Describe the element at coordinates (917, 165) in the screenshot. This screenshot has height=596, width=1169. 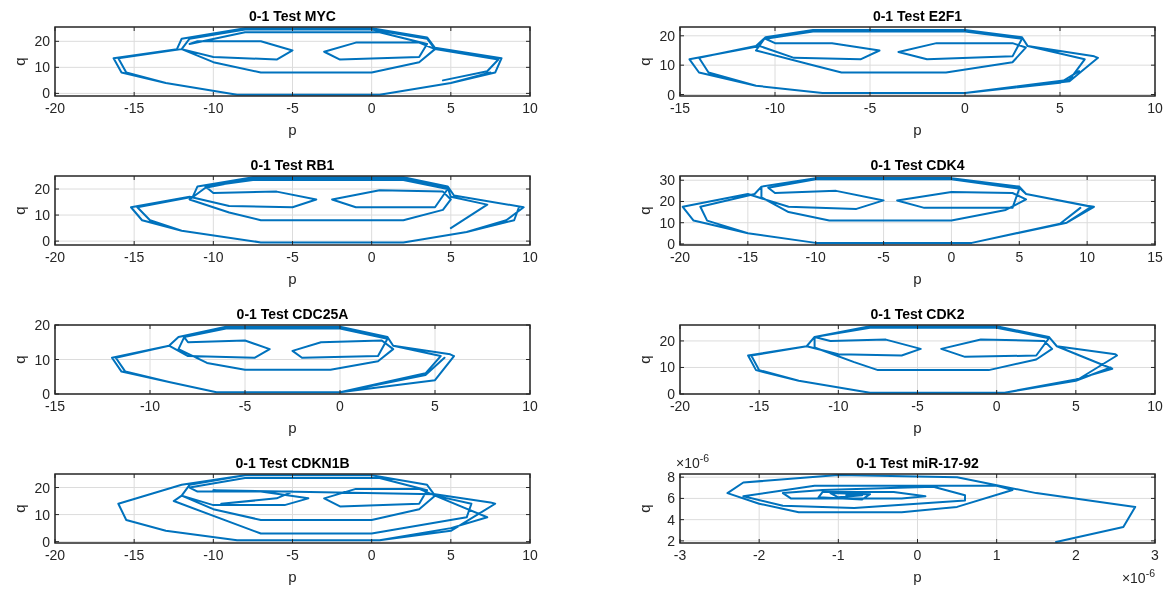
I see `chart-title: 0-1 Test CDK4` at that location.